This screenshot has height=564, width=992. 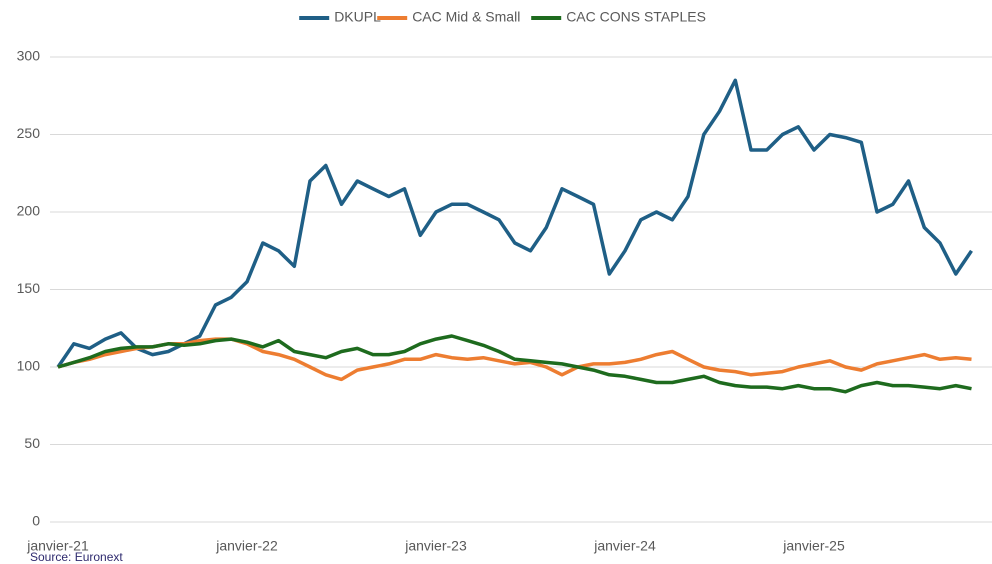 What do you see at coordinates (246, 546) in the screenshot?
I see `x-tick-label: janvier-22` at bounding box center [246, 546].